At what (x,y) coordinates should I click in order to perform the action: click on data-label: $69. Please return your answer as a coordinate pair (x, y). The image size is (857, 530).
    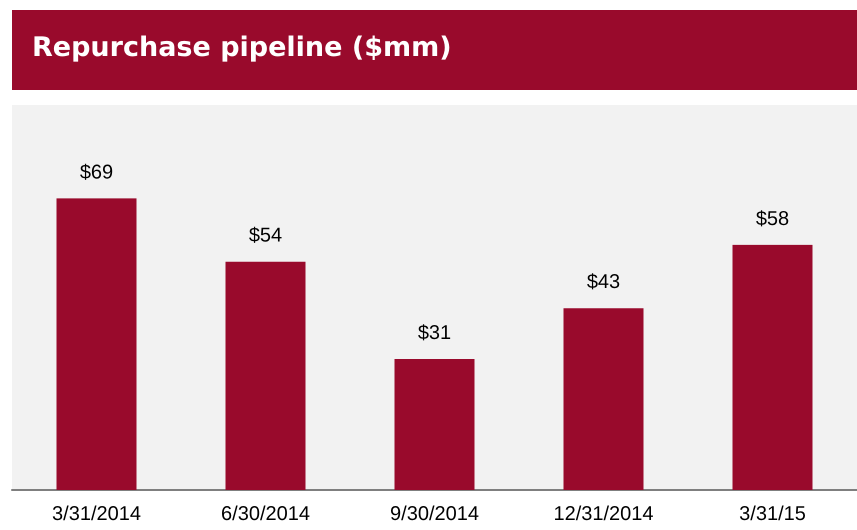
    Looking at the image, I should click on (97, 172).